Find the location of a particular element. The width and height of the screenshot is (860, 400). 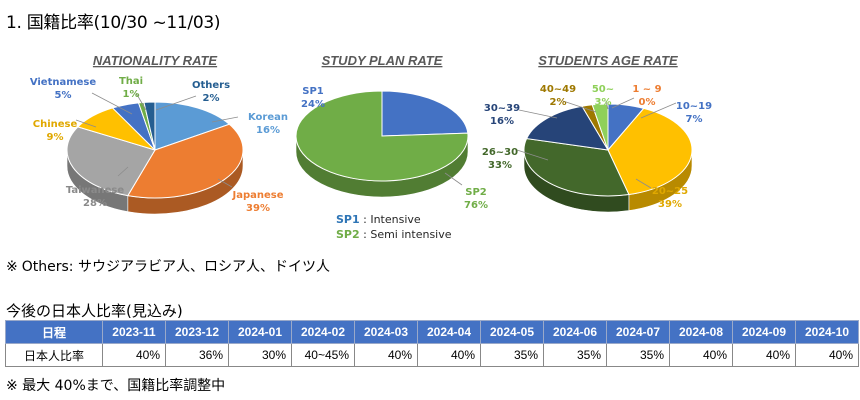

data-label: Taiwanese 28% is located at coordinates (95, 197).